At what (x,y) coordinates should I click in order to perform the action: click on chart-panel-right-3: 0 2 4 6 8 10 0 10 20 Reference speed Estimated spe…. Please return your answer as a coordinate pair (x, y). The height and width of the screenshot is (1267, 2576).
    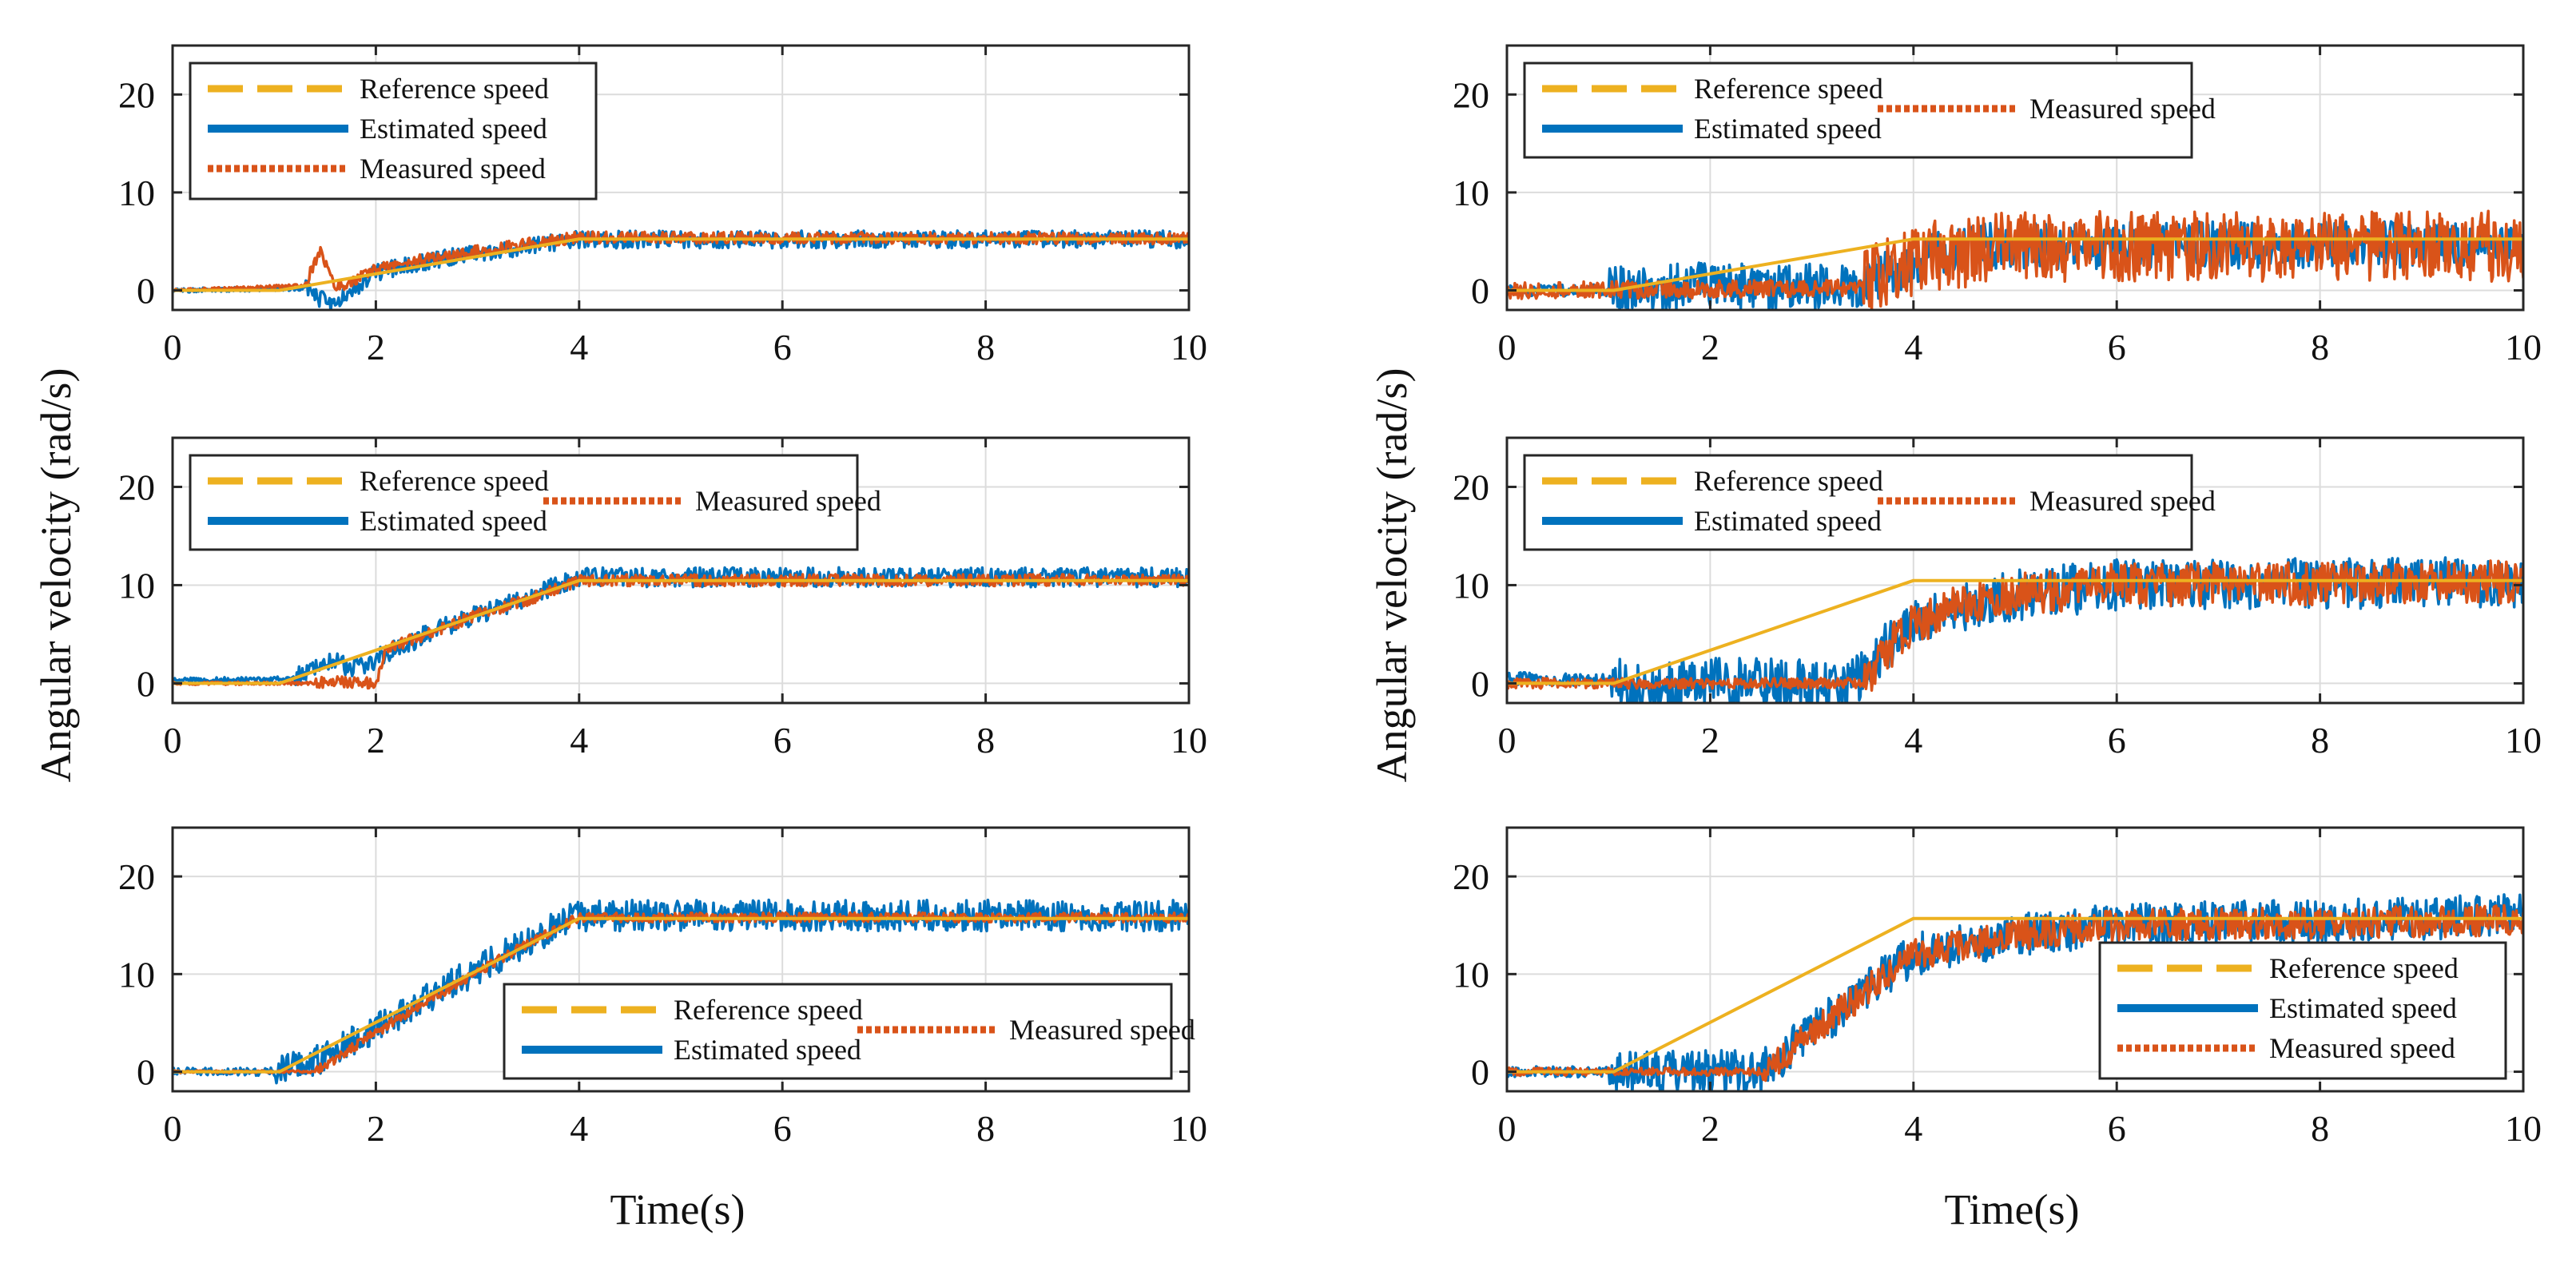
    Looking at the image, I should click on (1997, 988).